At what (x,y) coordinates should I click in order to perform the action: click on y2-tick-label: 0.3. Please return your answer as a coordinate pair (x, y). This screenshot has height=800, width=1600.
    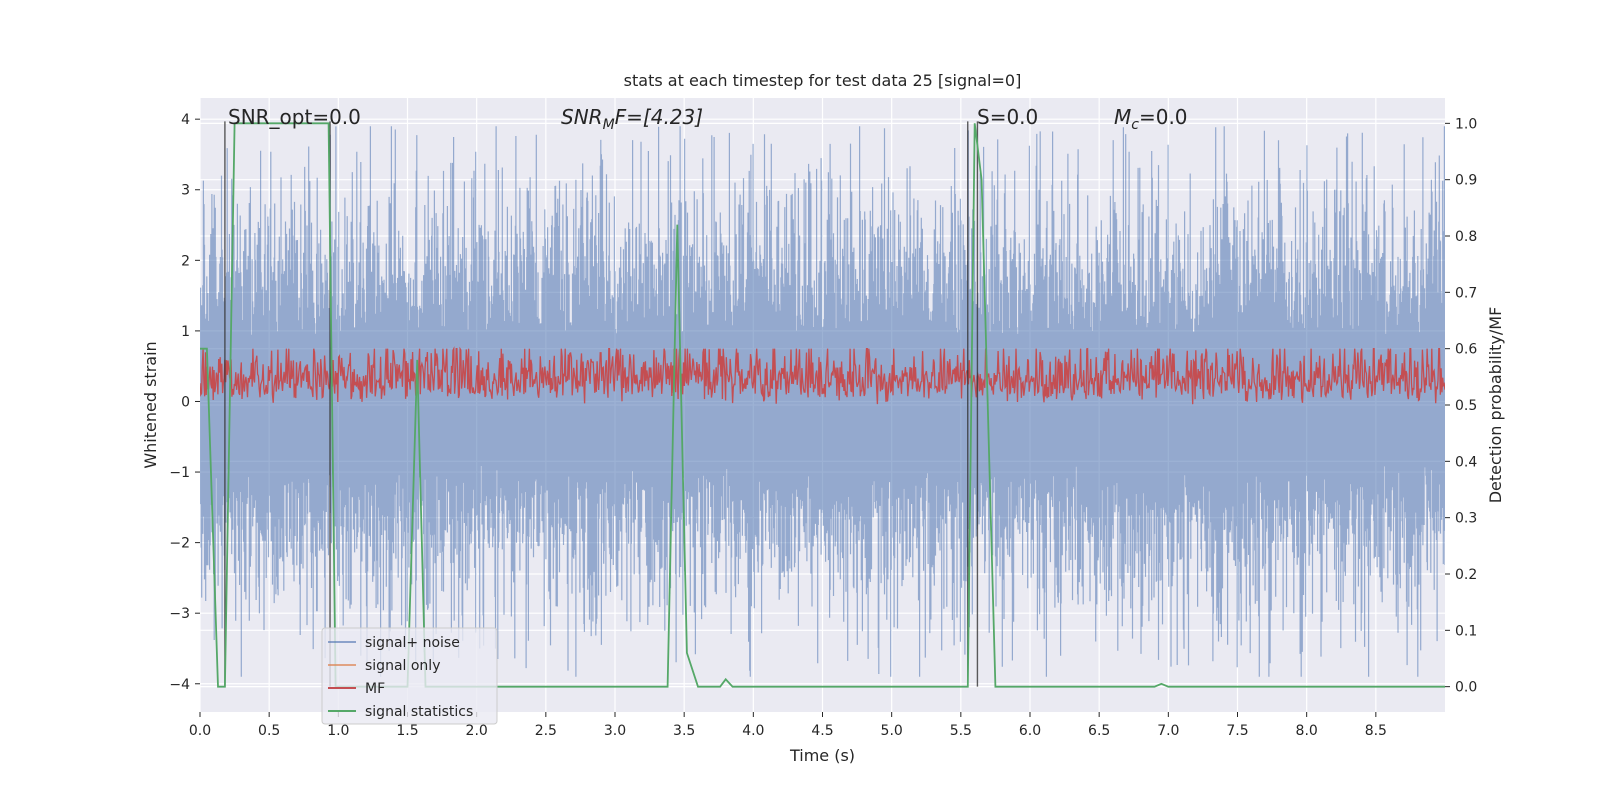
    Looking at the image, I should click on (1466, 519).